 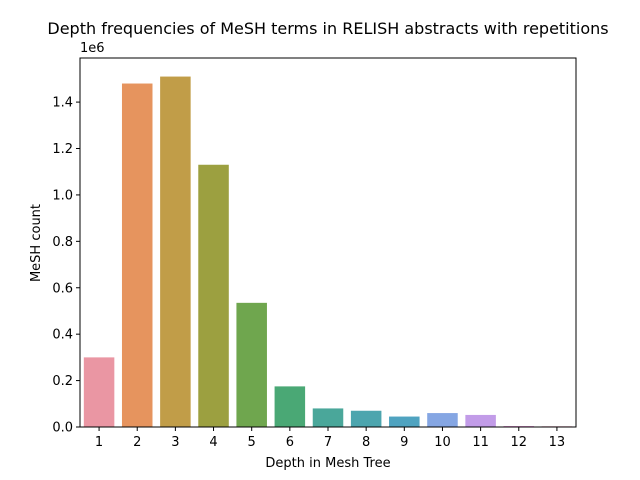 What do you see at coordinates (62, 288) in the screenshot?
I see `y-tick-label: 0.6` at bounding box center [62, 288].